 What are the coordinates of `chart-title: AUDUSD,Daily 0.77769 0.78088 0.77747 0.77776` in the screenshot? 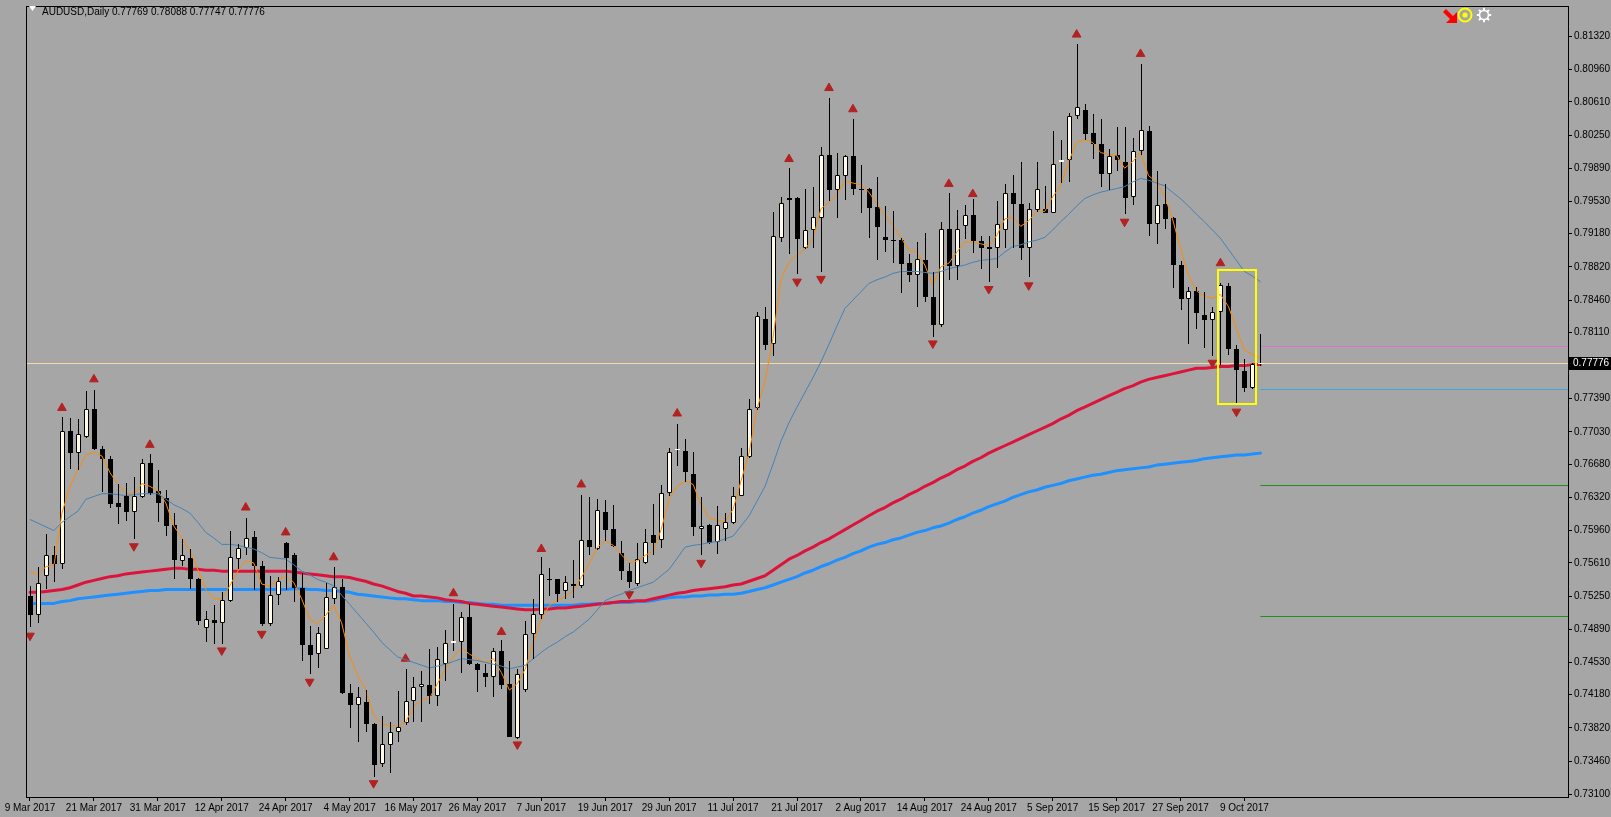 It's located at (154, 11).